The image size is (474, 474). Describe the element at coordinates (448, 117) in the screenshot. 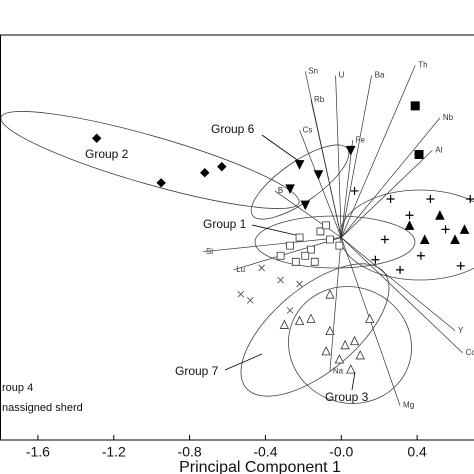

I see `vector-label: Nb` at that location.